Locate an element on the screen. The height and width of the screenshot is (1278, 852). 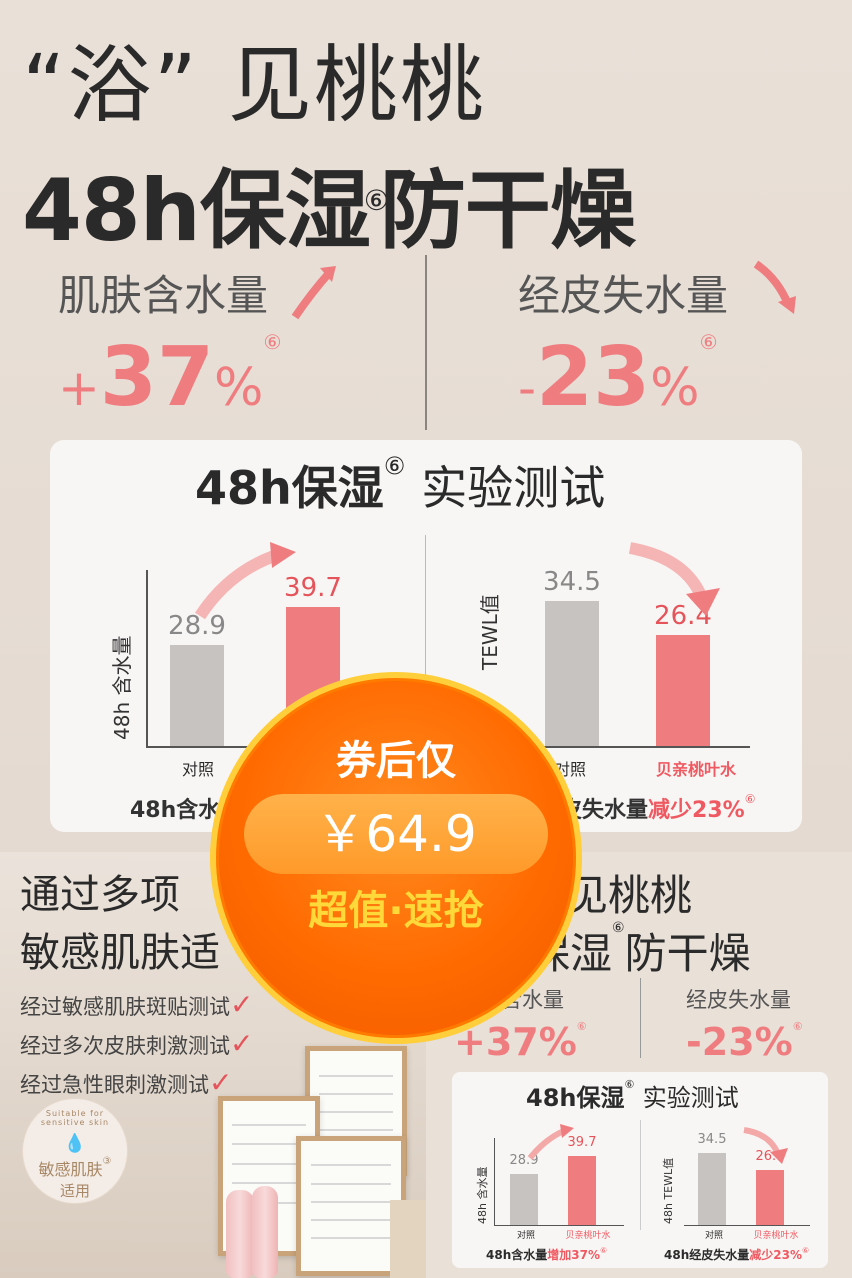
moisture-percent: +37% ⑥ is located at coordinates (169, 377).